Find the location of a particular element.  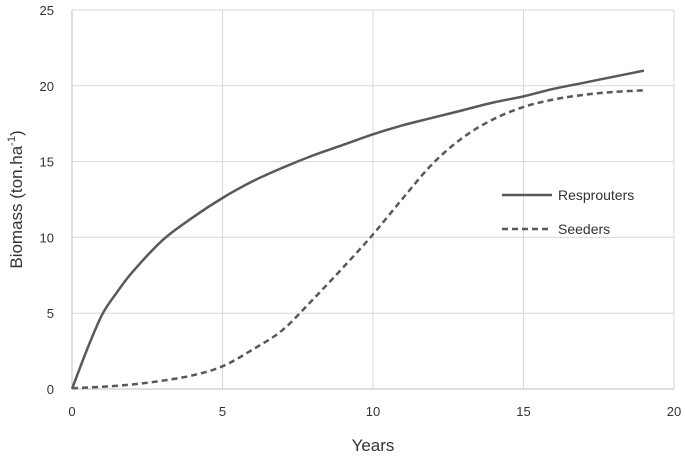

y-axis-title-superscript: -1 is located at coordinates (12, 141).